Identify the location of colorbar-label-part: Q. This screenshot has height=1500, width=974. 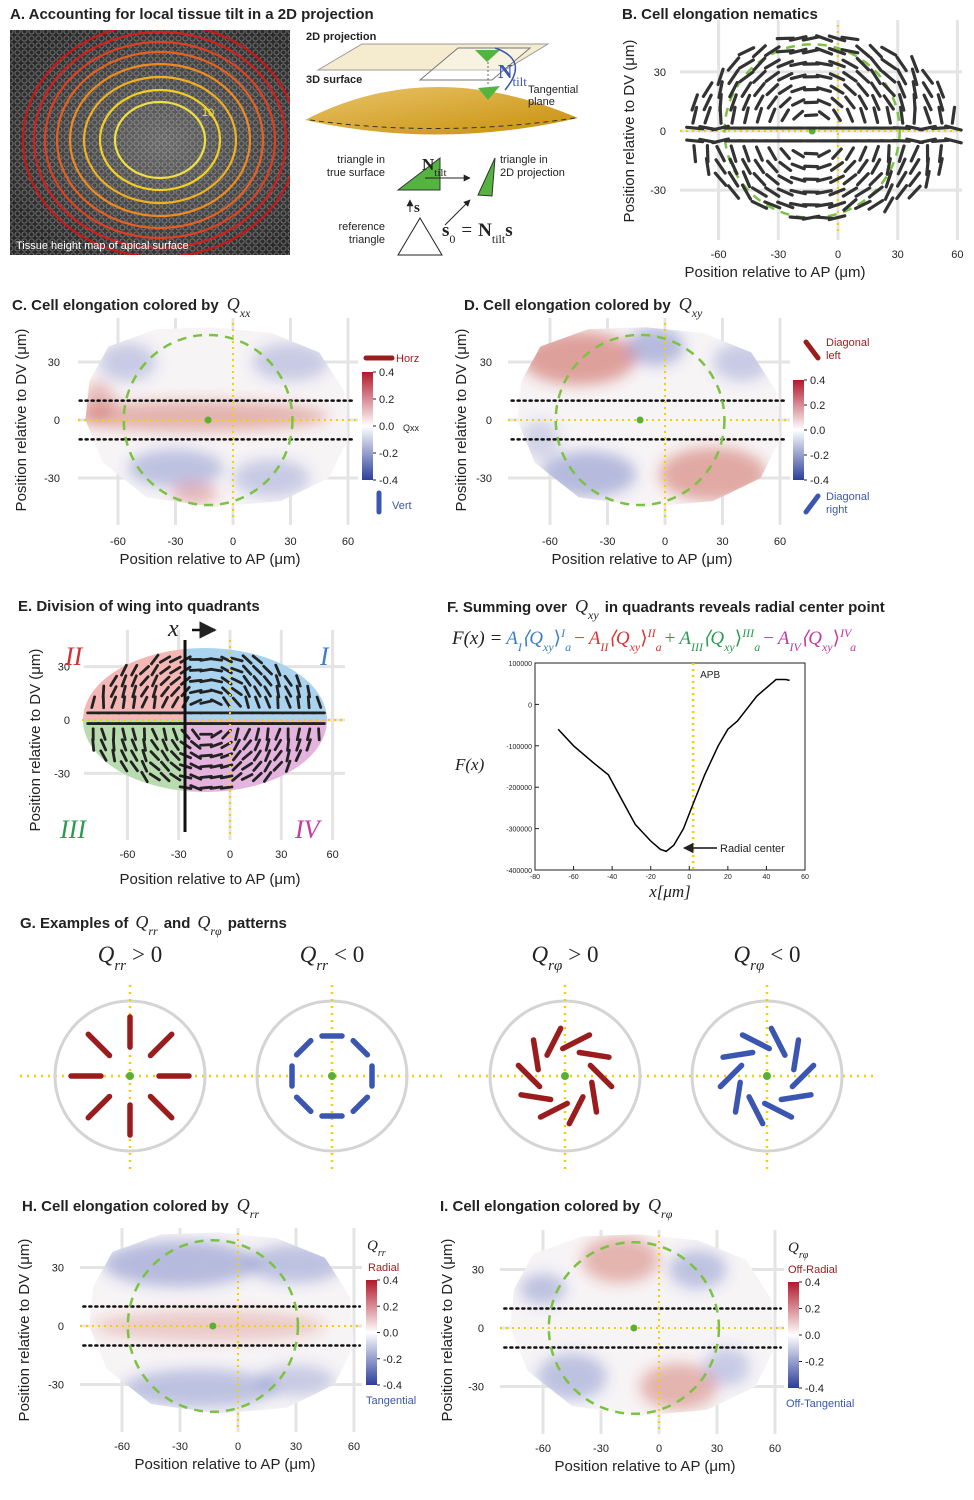
(372, 1246).